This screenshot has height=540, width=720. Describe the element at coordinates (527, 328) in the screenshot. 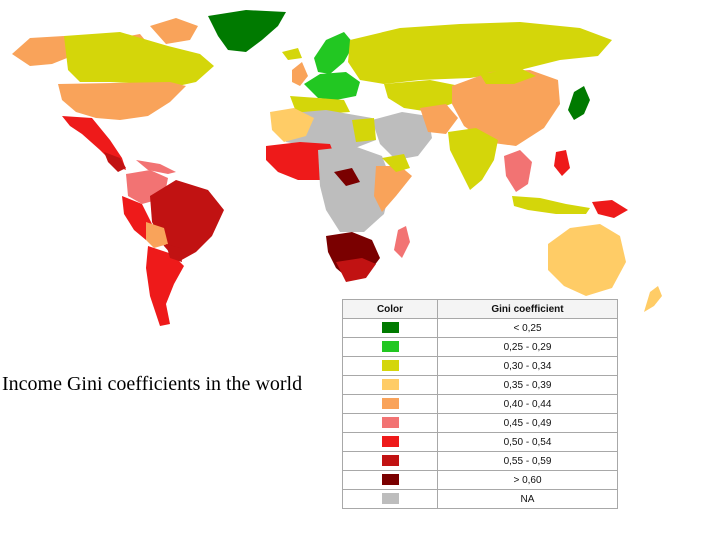

I see `legend-label: < 0,25` at that location.